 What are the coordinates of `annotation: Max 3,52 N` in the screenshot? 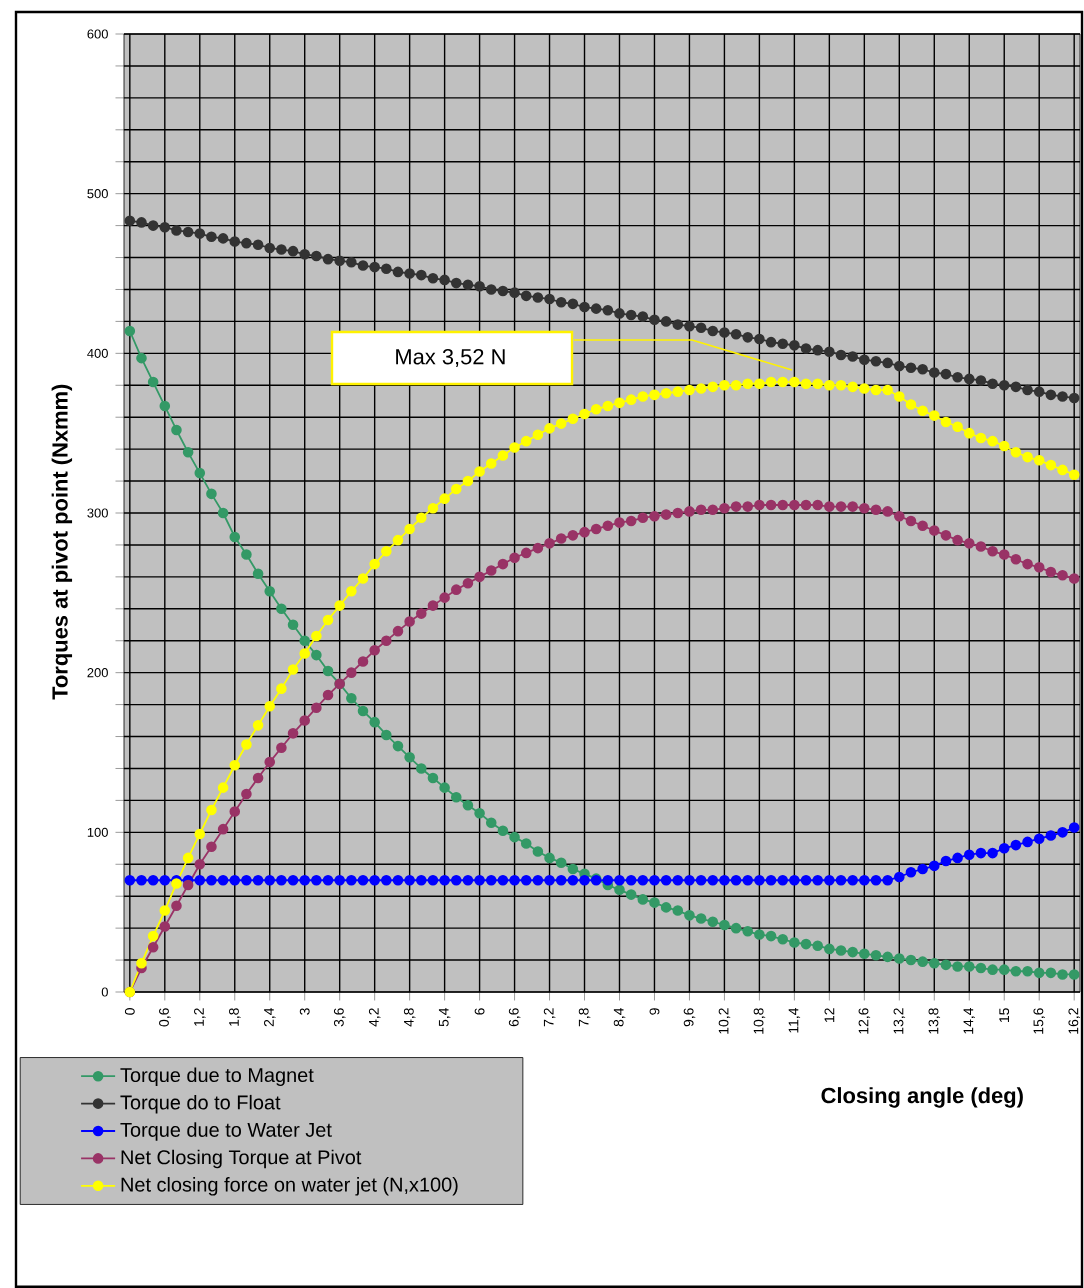 It's located at (450, 358).